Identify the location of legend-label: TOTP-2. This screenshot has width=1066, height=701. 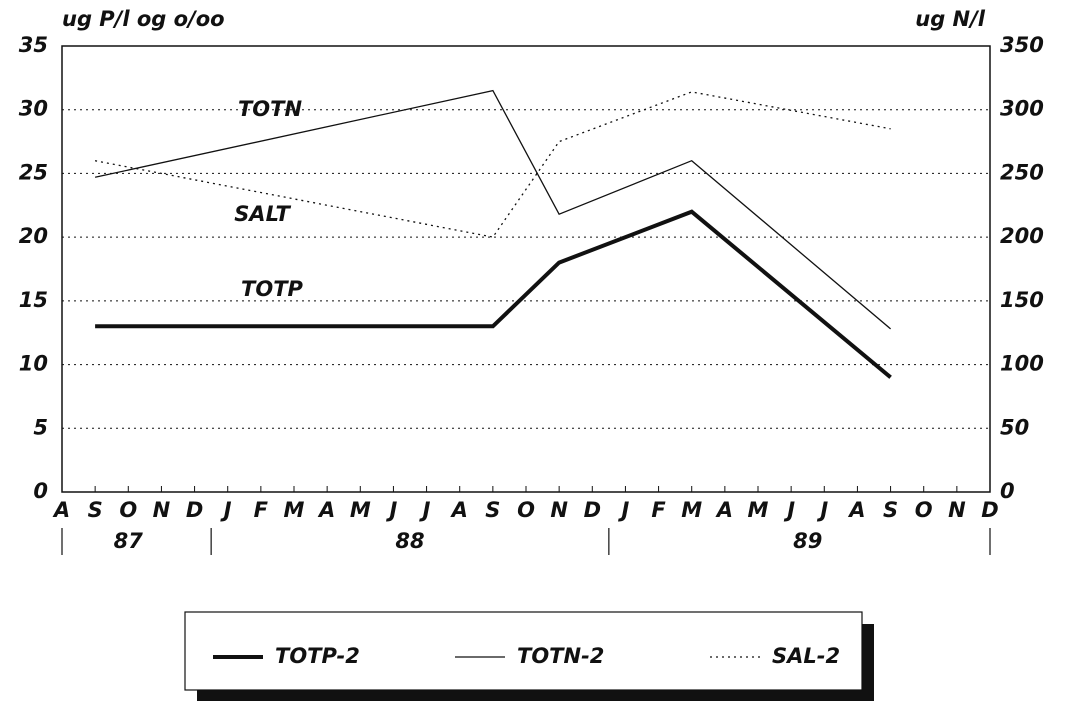
(317, 656).